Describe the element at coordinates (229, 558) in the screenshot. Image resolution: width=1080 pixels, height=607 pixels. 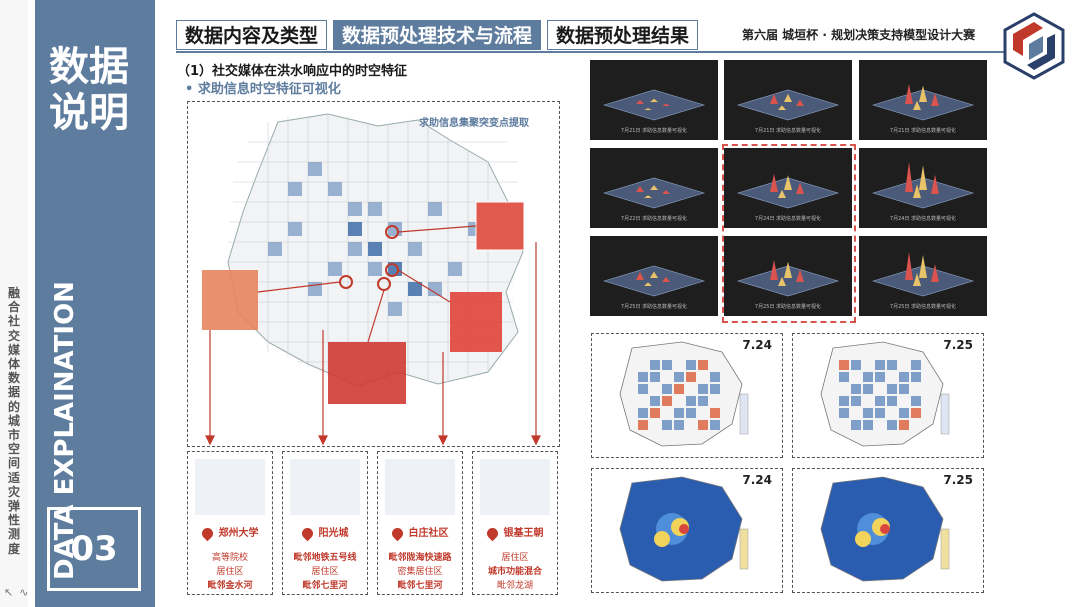
I see `poi-attr: 高等院校` at that location.